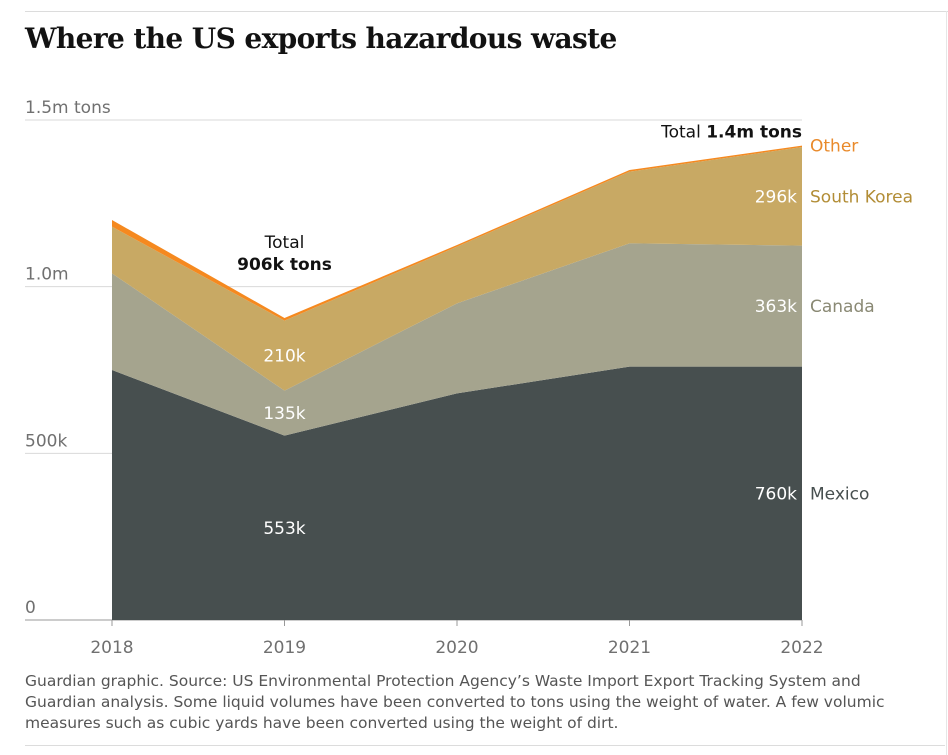 The width and height of the screenshot is (948, 755). What do you see at coordinates (284, 648) in the screenshot?
I see `x-tick-label: 2019` at bounding box center [284, 648].